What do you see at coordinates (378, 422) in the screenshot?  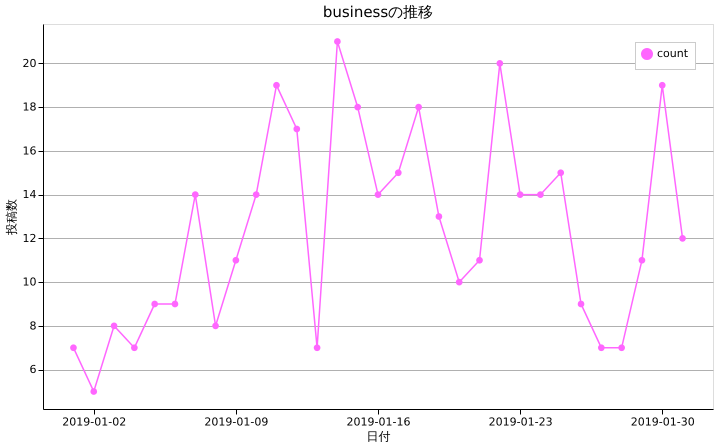 I see `x-tick-label: 2019-01-16` at bounding box center [378, 422].